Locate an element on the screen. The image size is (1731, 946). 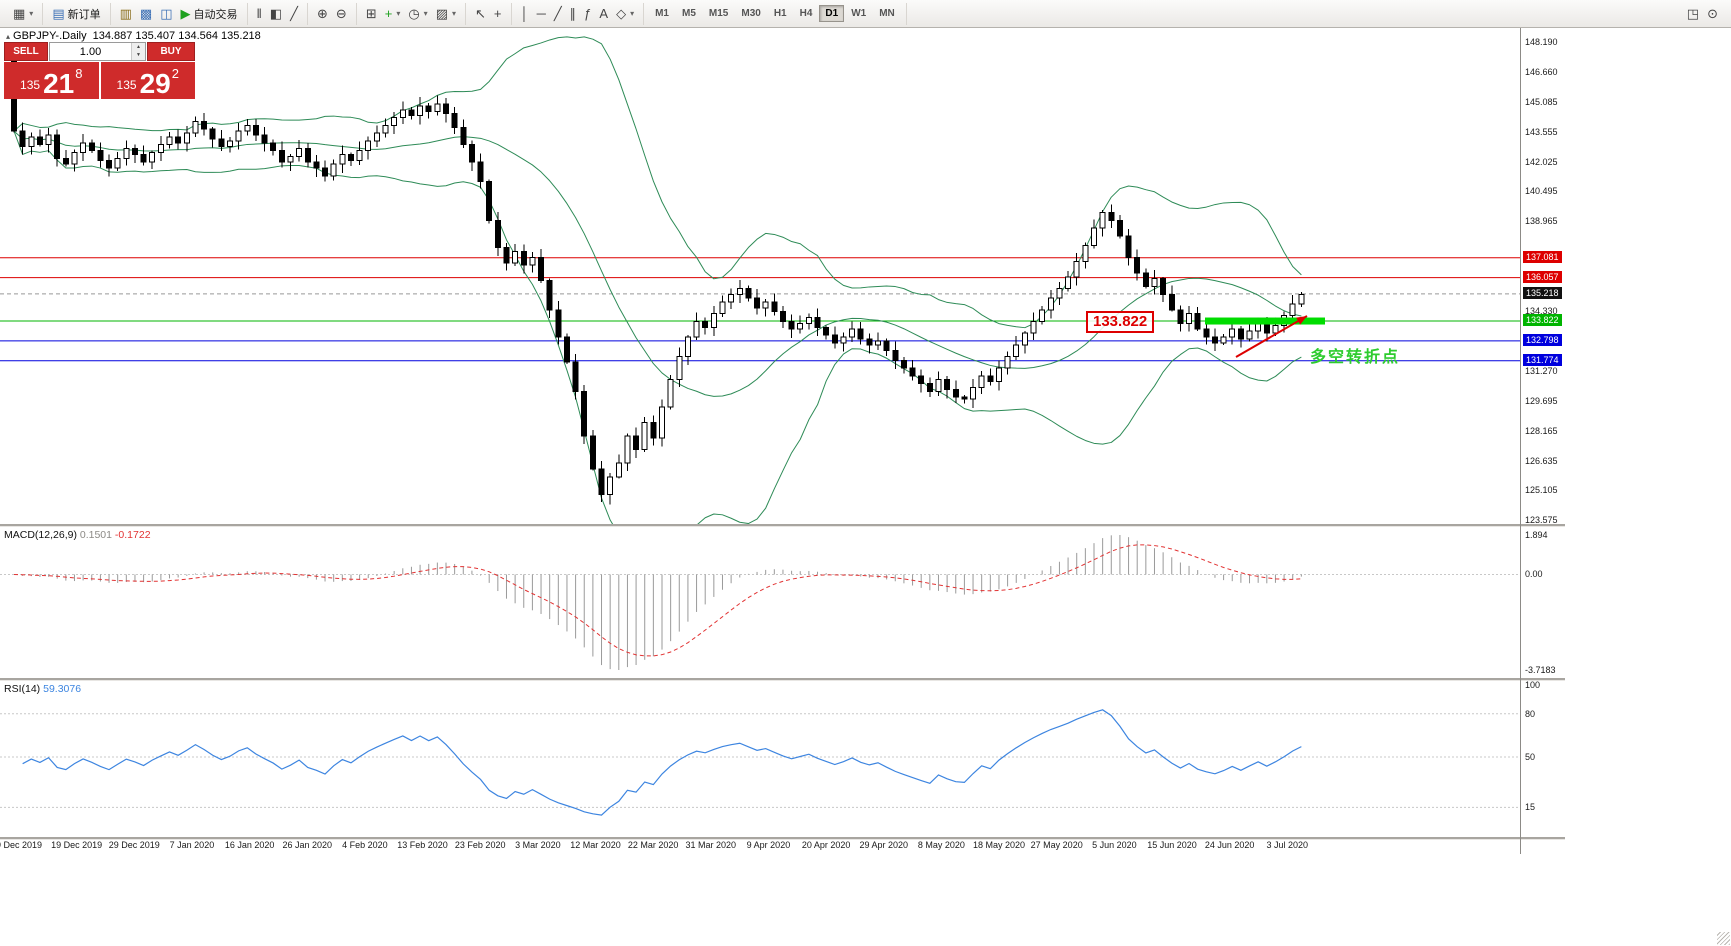
sell-button: SELL is located at coordinates (26, 51).